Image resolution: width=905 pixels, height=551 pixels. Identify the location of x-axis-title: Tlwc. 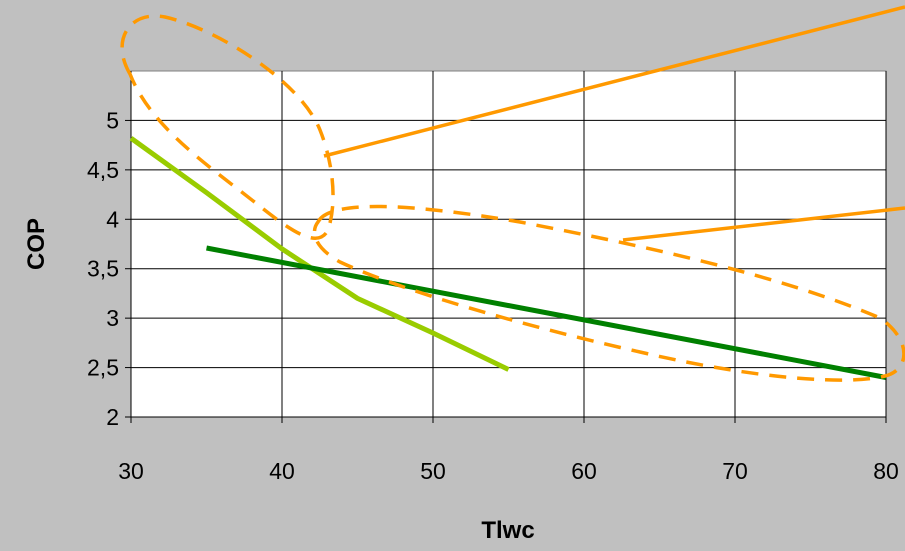
(507, 530).